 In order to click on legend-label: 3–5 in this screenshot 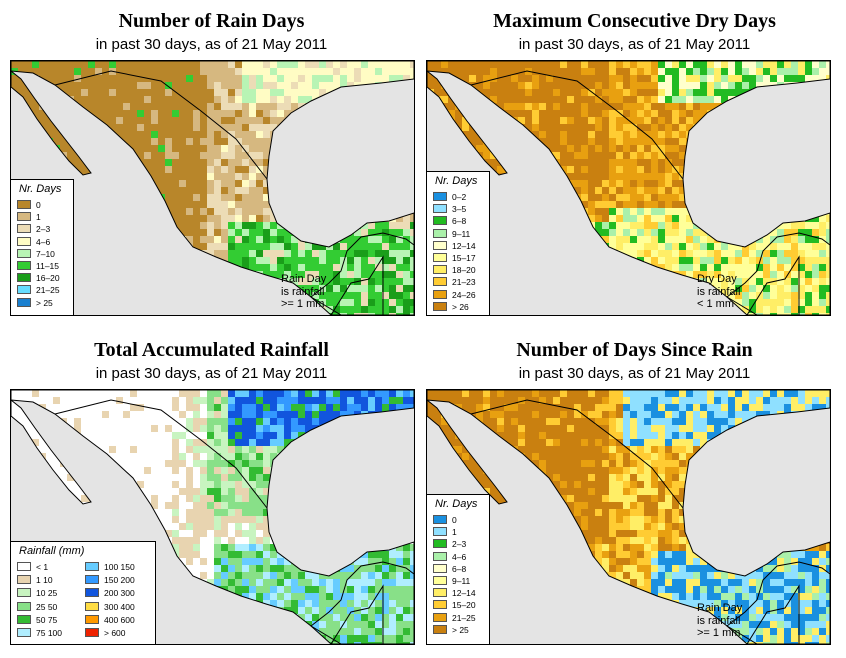, I will do `click(459, 209)`.